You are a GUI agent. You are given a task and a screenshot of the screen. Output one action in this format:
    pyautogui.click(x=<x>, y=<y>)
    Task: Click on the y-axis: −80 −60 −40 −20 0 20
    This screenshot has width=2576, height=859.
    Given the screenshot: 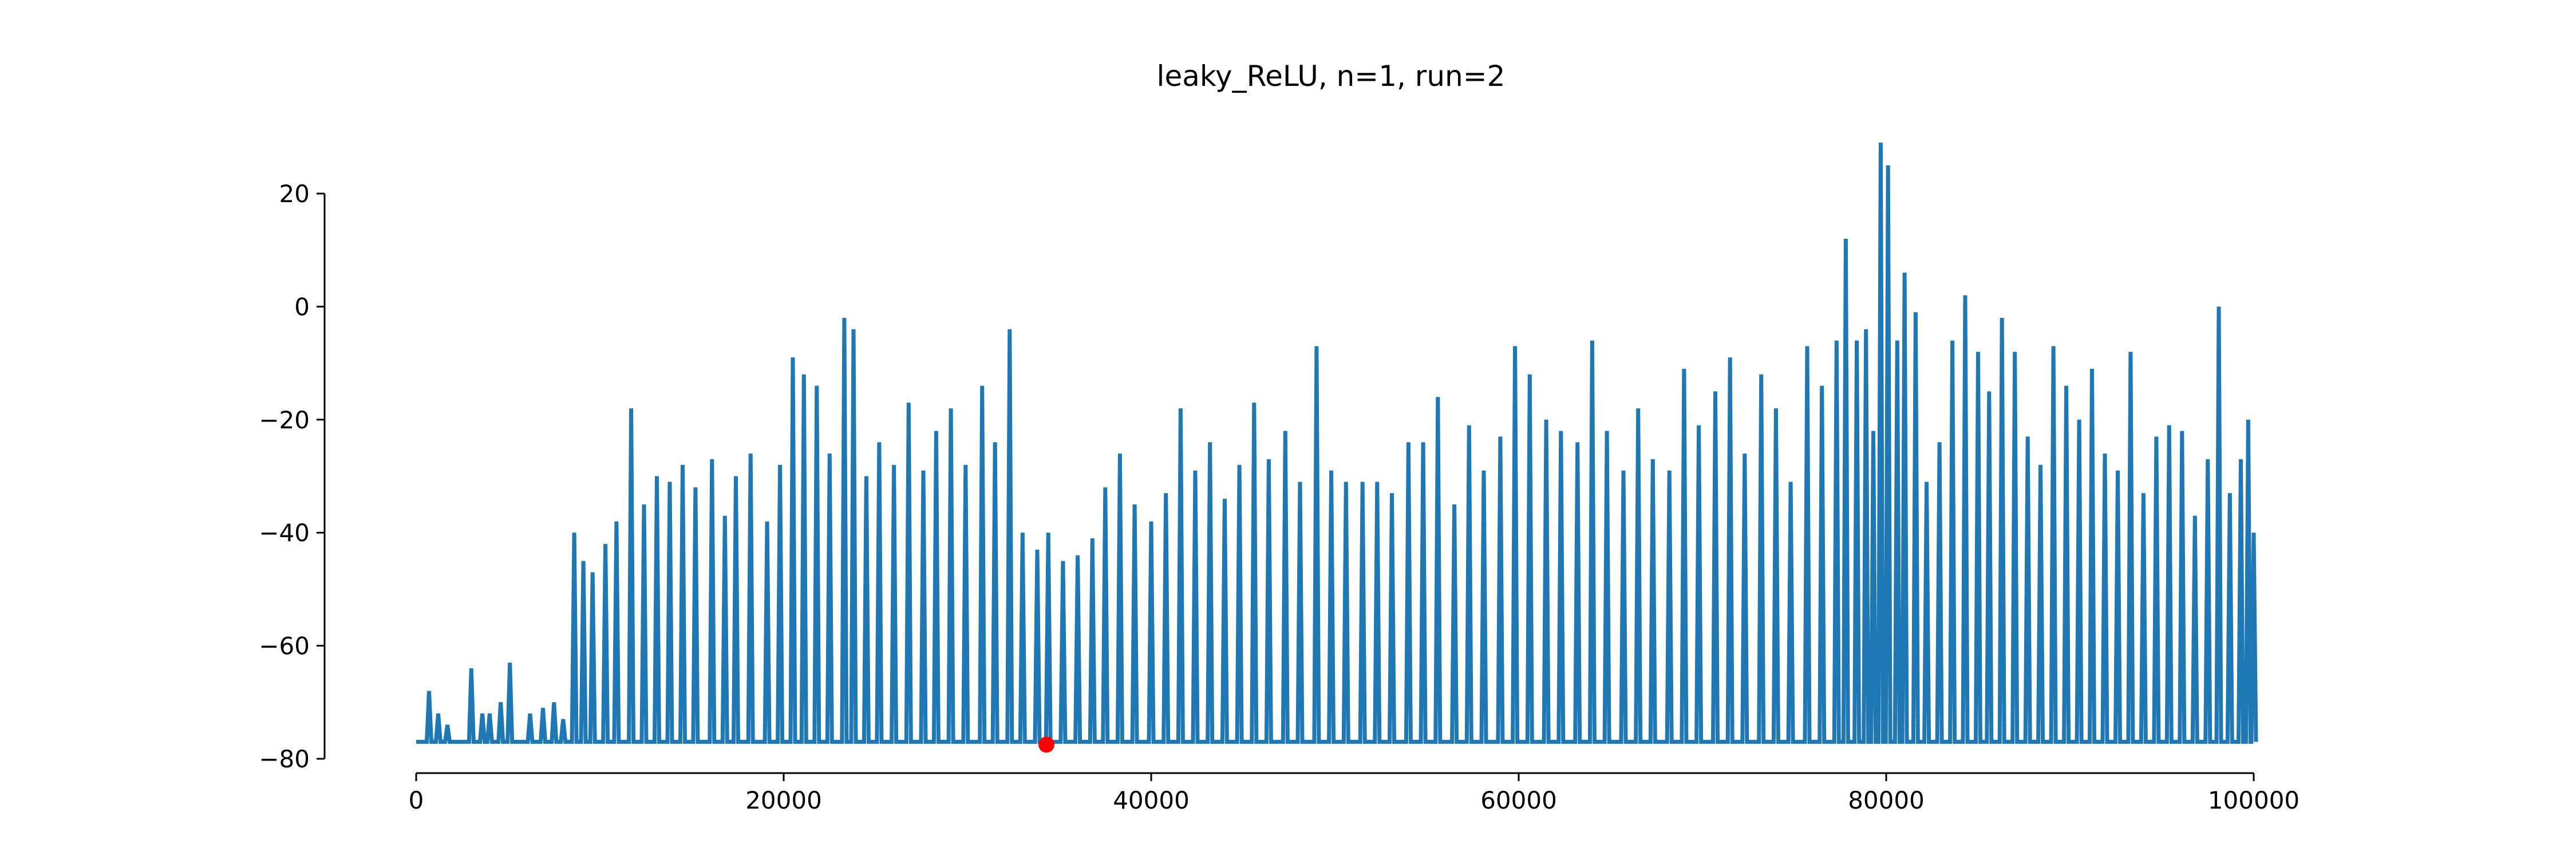 What is the action you would take?
    pyautogui.click(x=292, y=476)
    